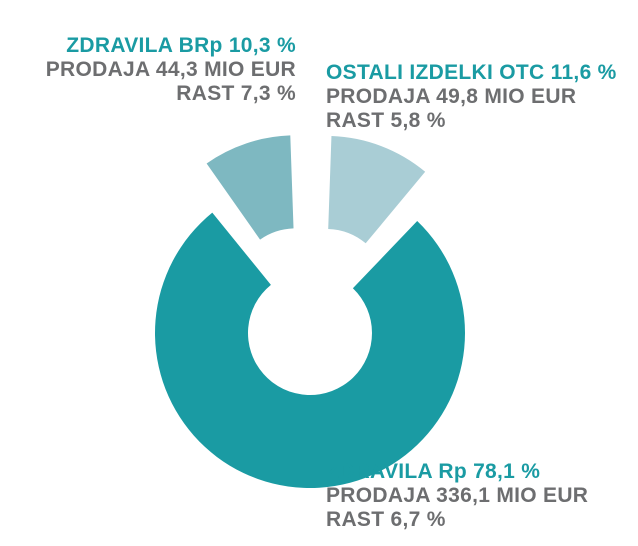  What do you see at coordinates (433, 471) in the screenshot?
I see `label-rp-title: ZDRAVILA Rp 78,1 %` at bounding box center [433, 471].